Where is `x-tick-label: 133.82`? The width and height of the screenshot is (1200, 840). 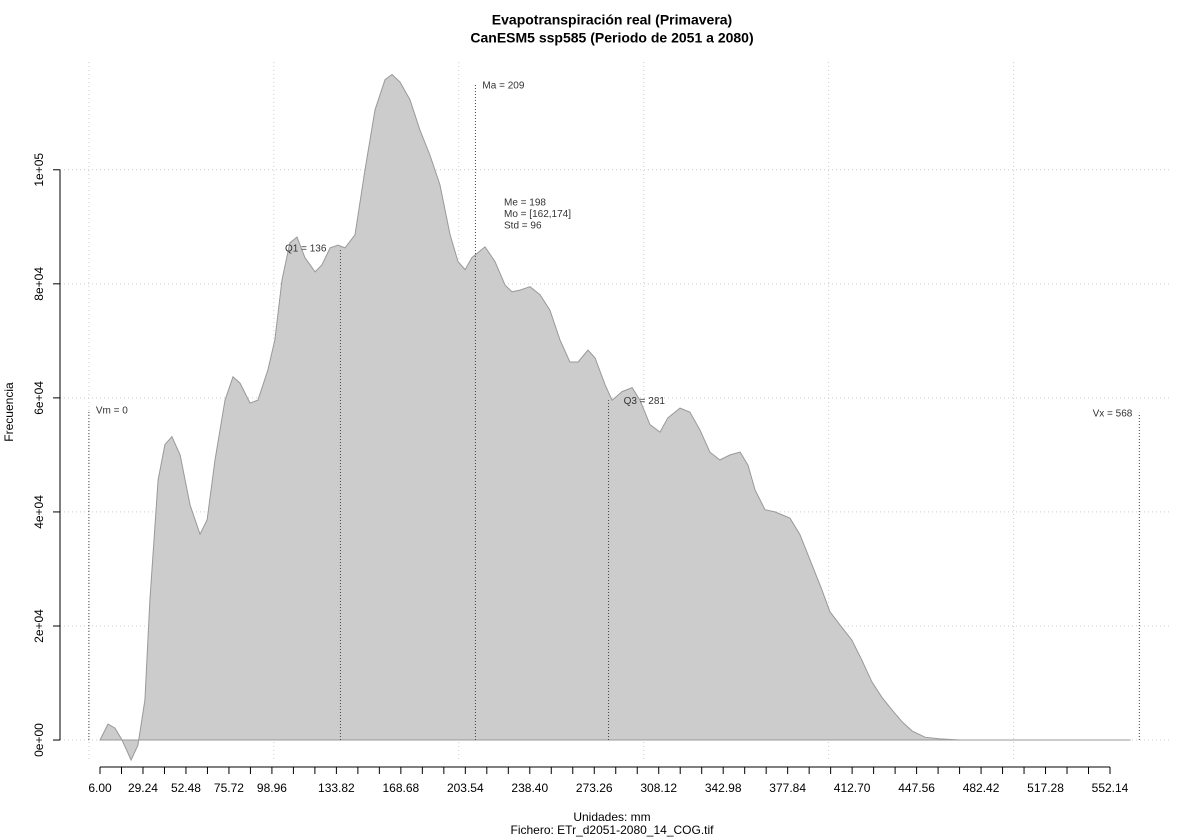 x-tick-label: 133.82 is located at coordinates (336, 788).